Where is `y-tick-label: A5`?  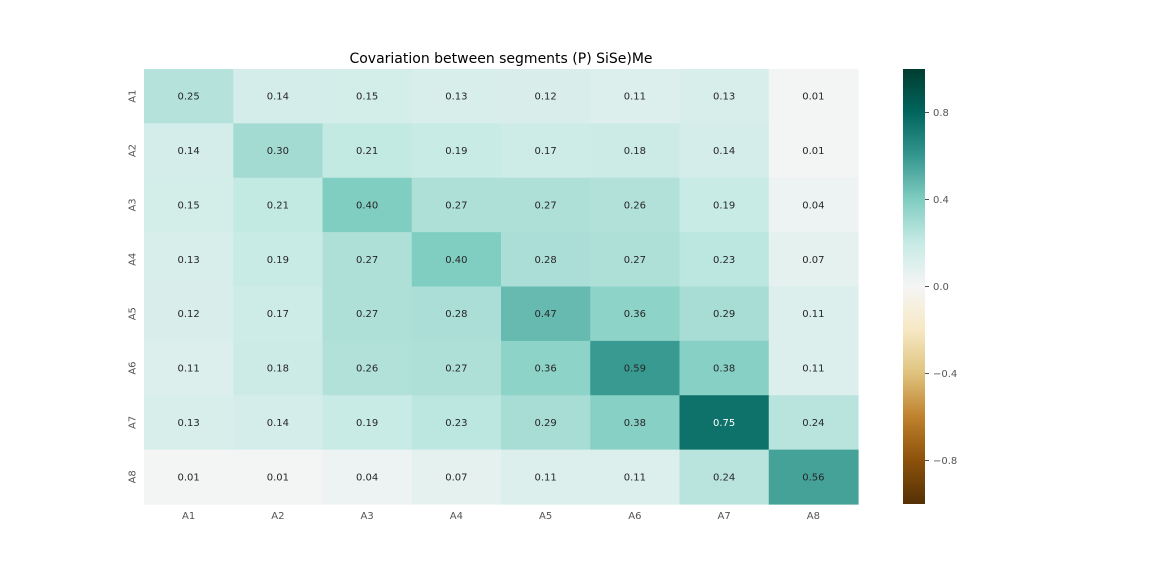
y-tick-label: A5 is located at coordinates (133, 313).